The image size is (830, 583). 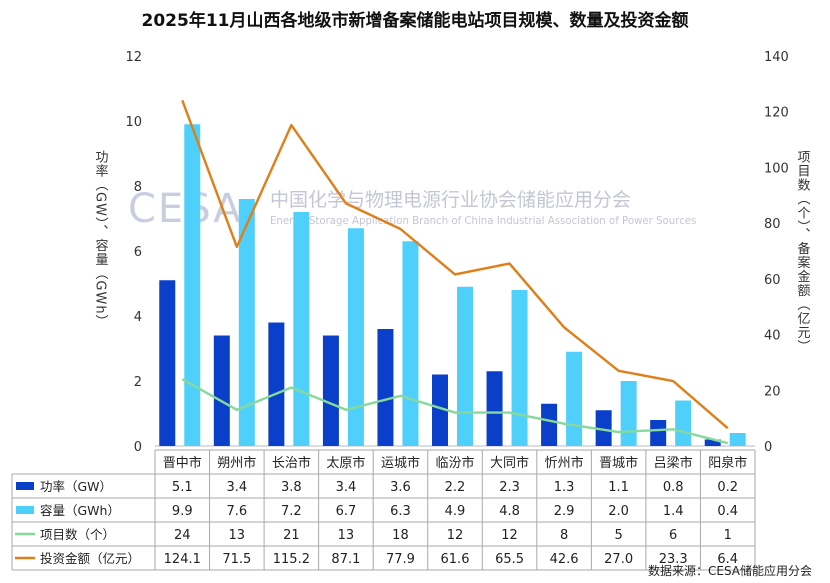 What do you see at coordinates (182, 487) in the screenshot?
I see `table-cell: 5.1` at bounding box center [182, 487].